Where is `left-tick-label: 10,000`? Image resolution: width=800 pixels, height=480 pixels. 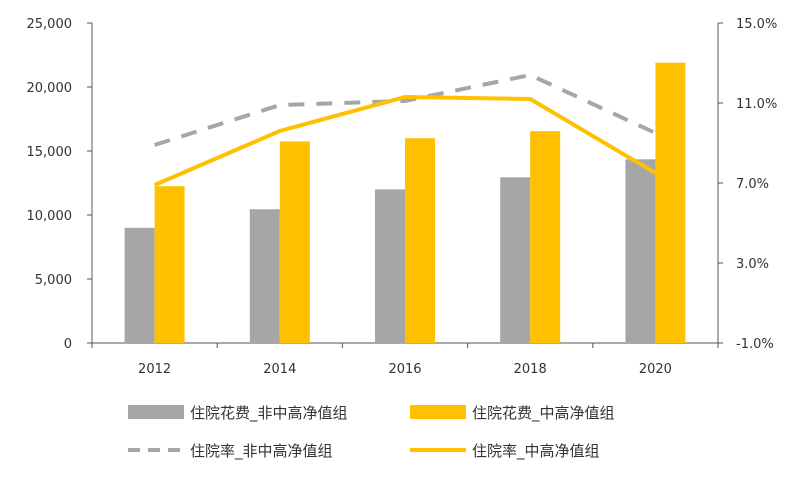
left-tick-label: 10,000 is located at coordinates (50, 216).